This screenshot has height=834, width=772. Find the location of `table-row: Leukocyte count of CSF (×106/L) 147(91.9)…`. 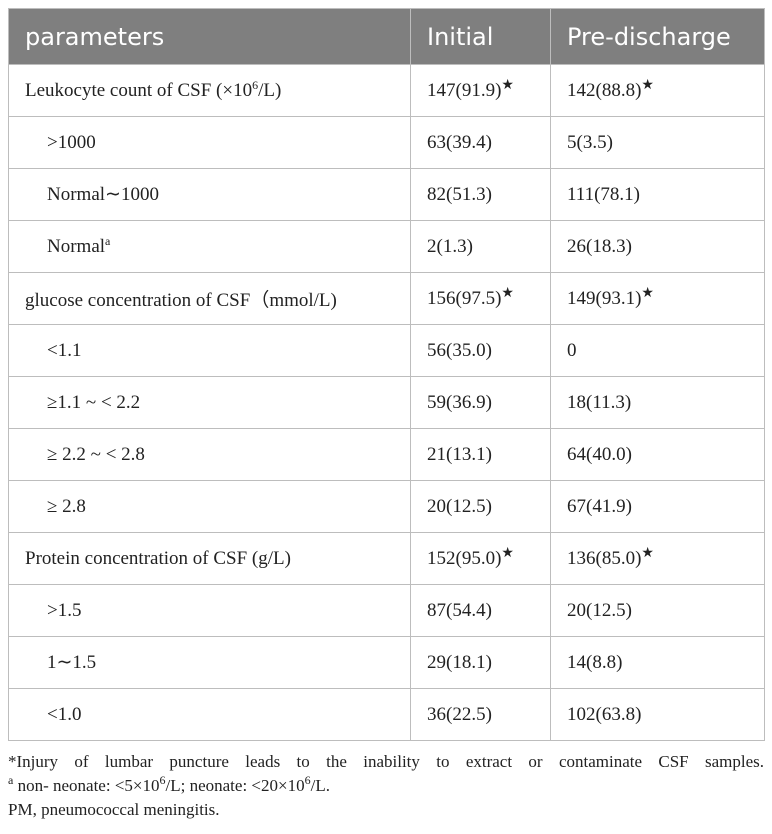

table-row: Leukocyte count of CSF (×106/L) 147(91.9)… is located at coordinates (386, 90).